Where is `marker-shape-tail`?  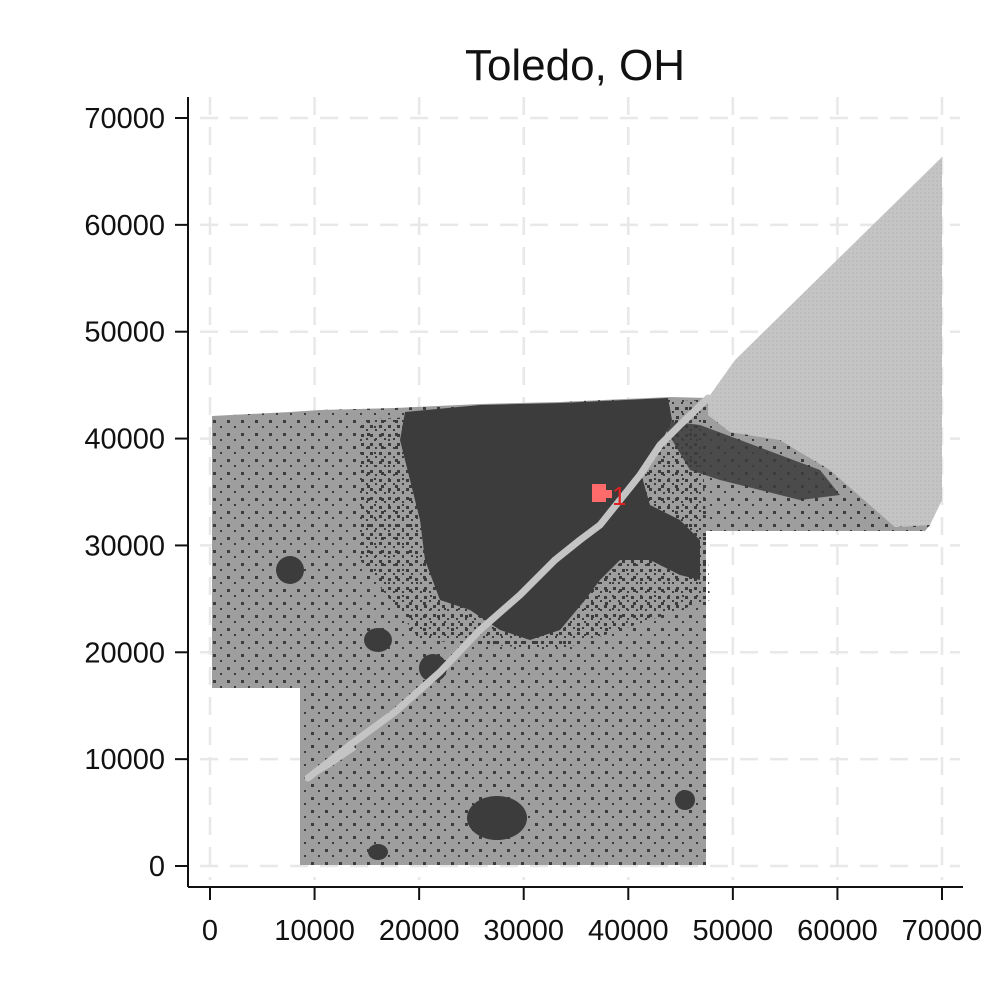
marker-shape-tail is located at coordinates (608, 494).